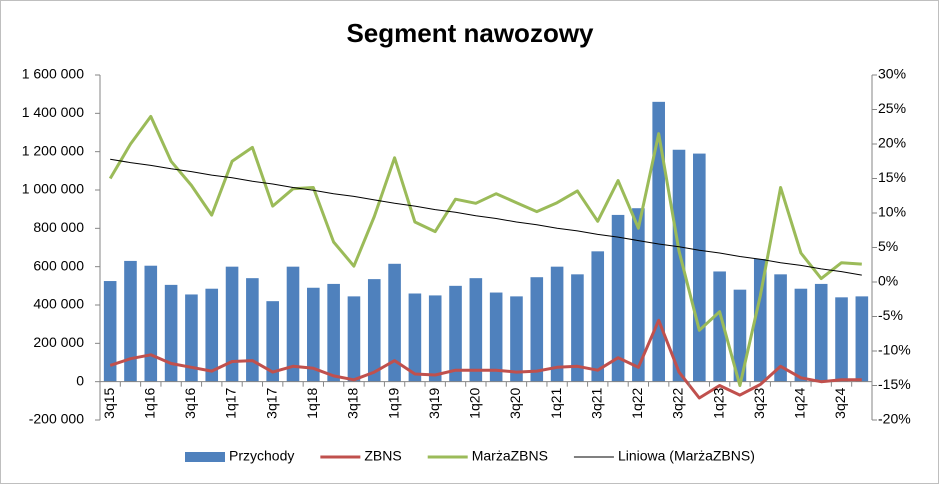  Describe the element at coordinates (58, 265) in the screenshot. I see `y-tick-label: 600 000` at that location.